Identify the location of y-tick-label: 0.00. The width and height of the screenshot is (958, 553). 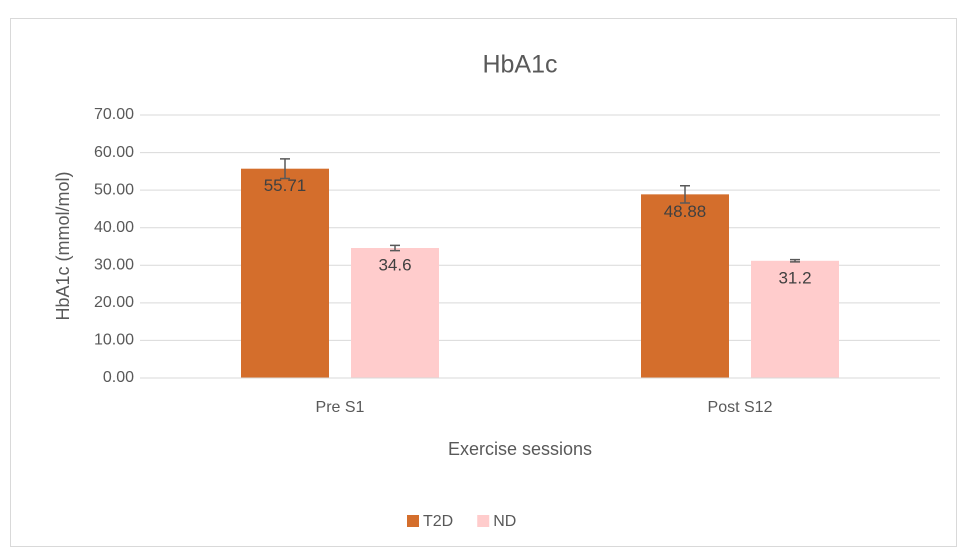
(118, 377).